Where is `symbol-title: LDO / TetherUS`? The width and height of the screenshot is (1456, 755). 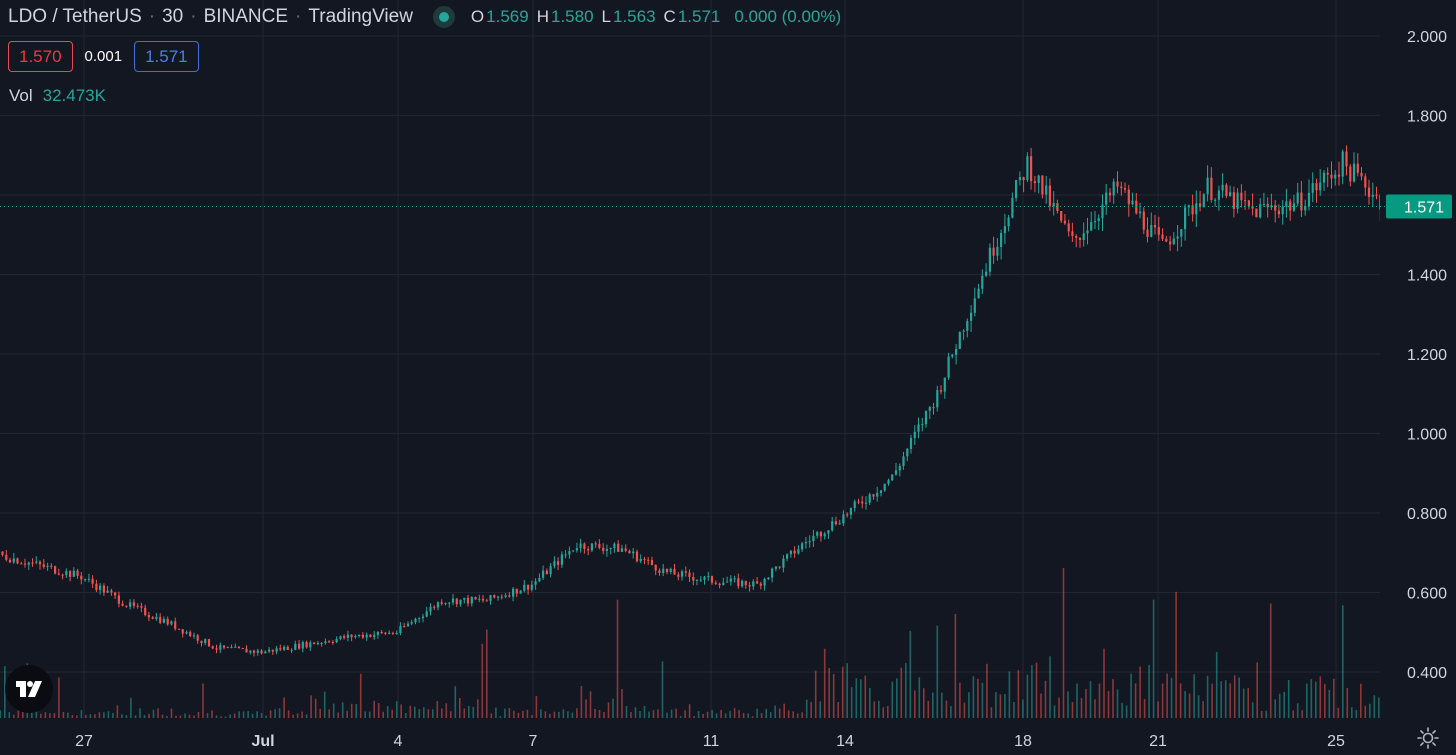
symbol-title: LDO / TetherUS is located at coordinates (75, 16).